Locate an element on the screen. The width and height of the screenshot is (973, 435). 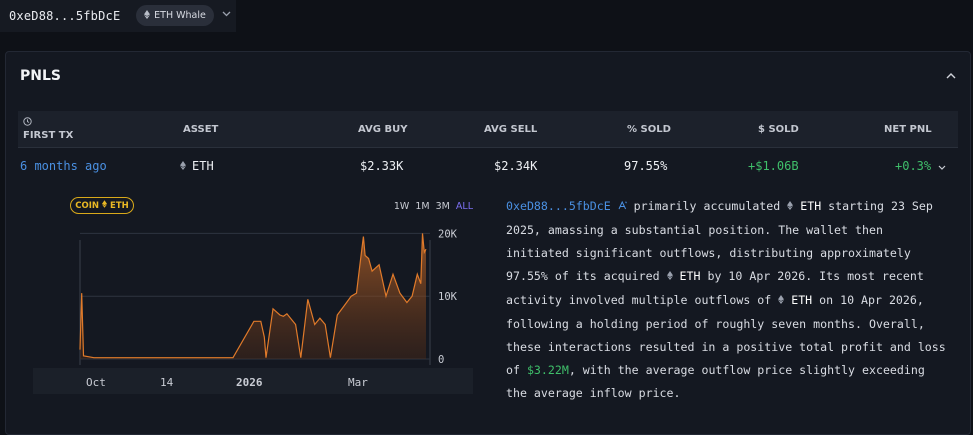
avg-sell-cell: $2.34K is located at coordinates (516, 166).